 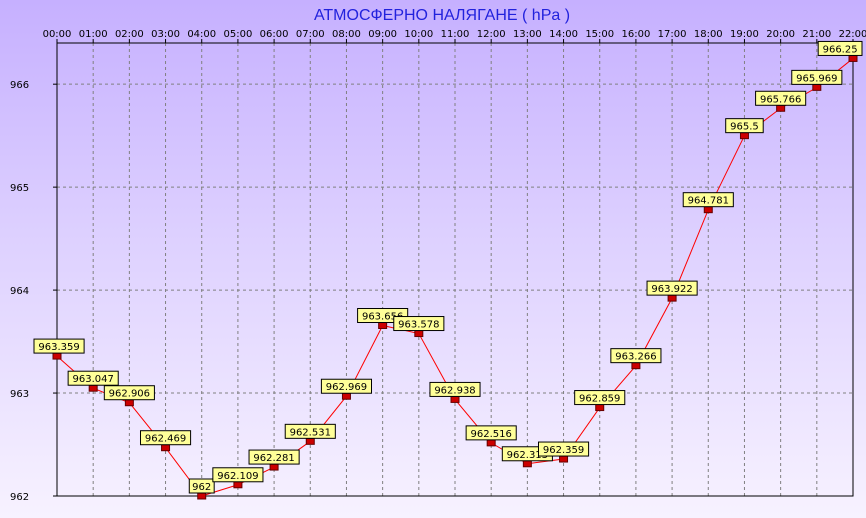 I want to click on data-label: 962.906, so click(x=129, y=393).